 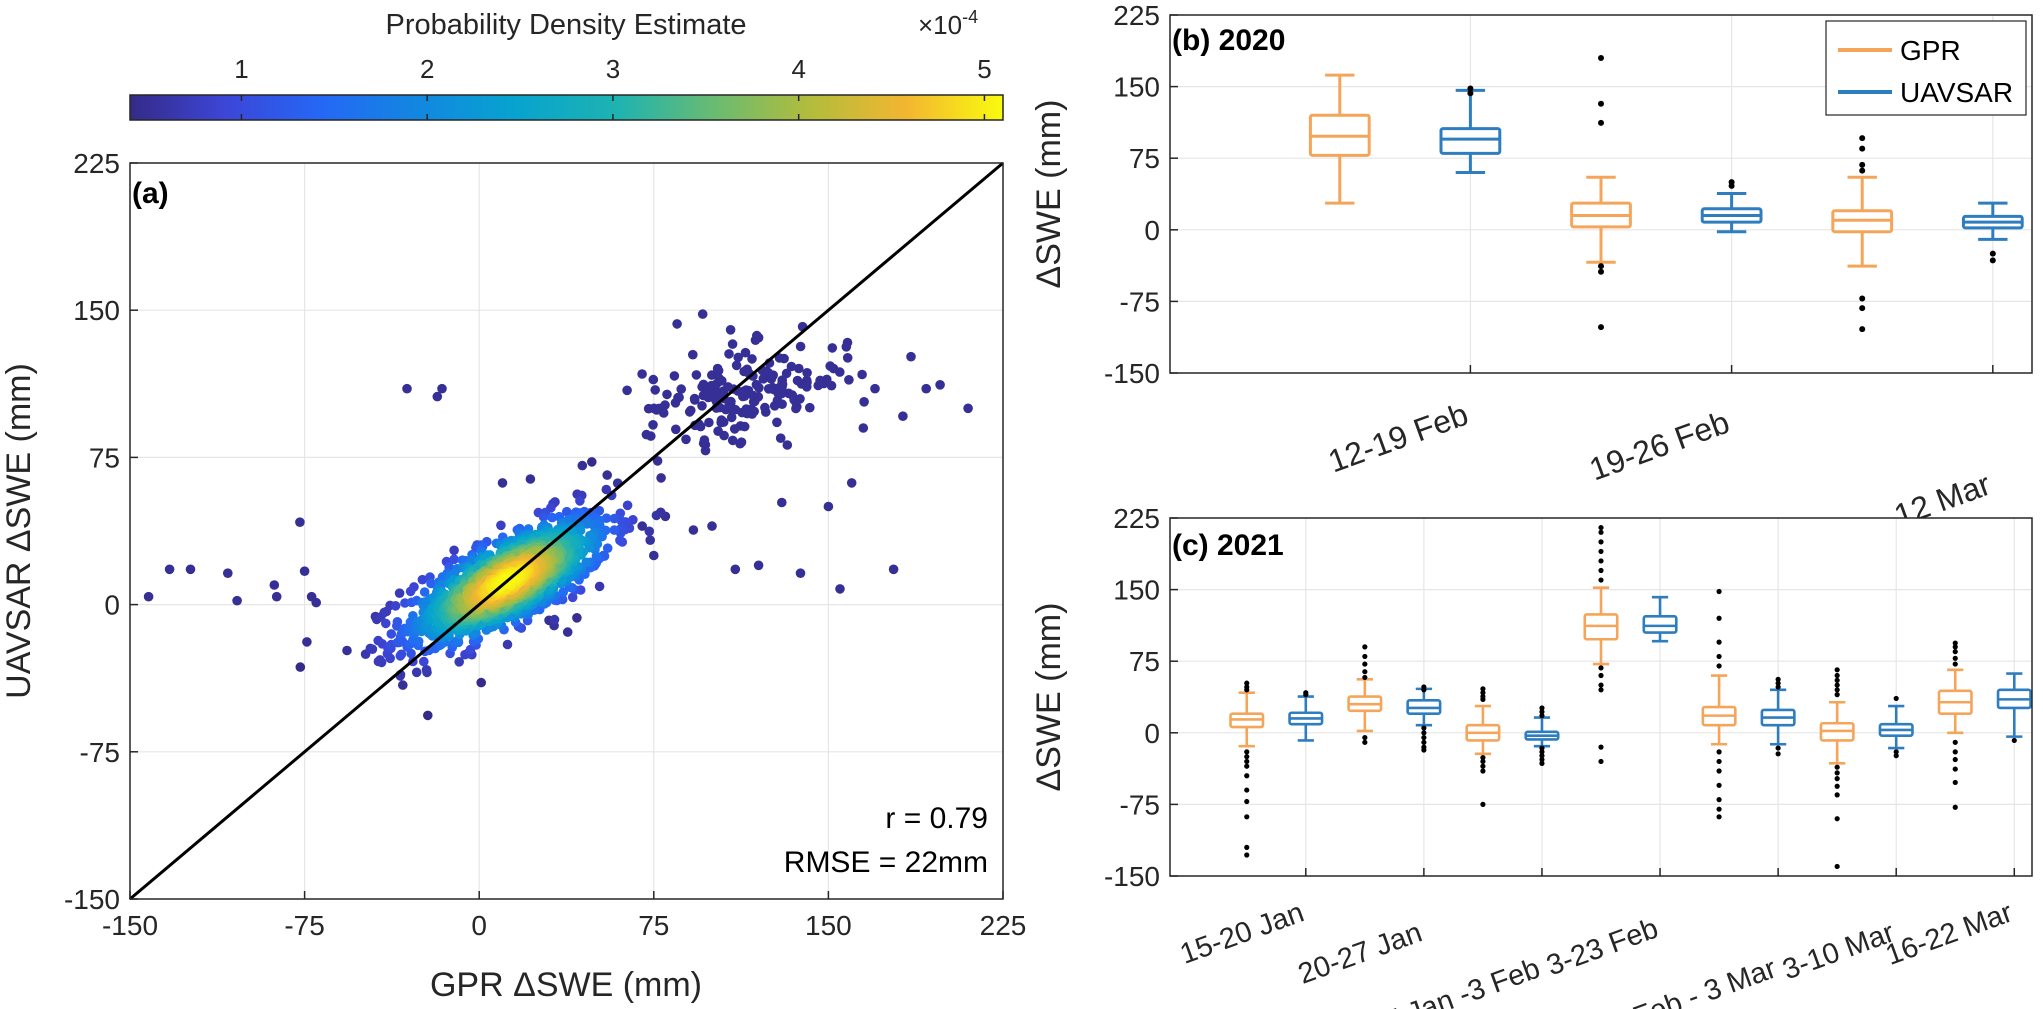 I want to click on colorbar-tick-label: 2, so click(x=427, y=69).